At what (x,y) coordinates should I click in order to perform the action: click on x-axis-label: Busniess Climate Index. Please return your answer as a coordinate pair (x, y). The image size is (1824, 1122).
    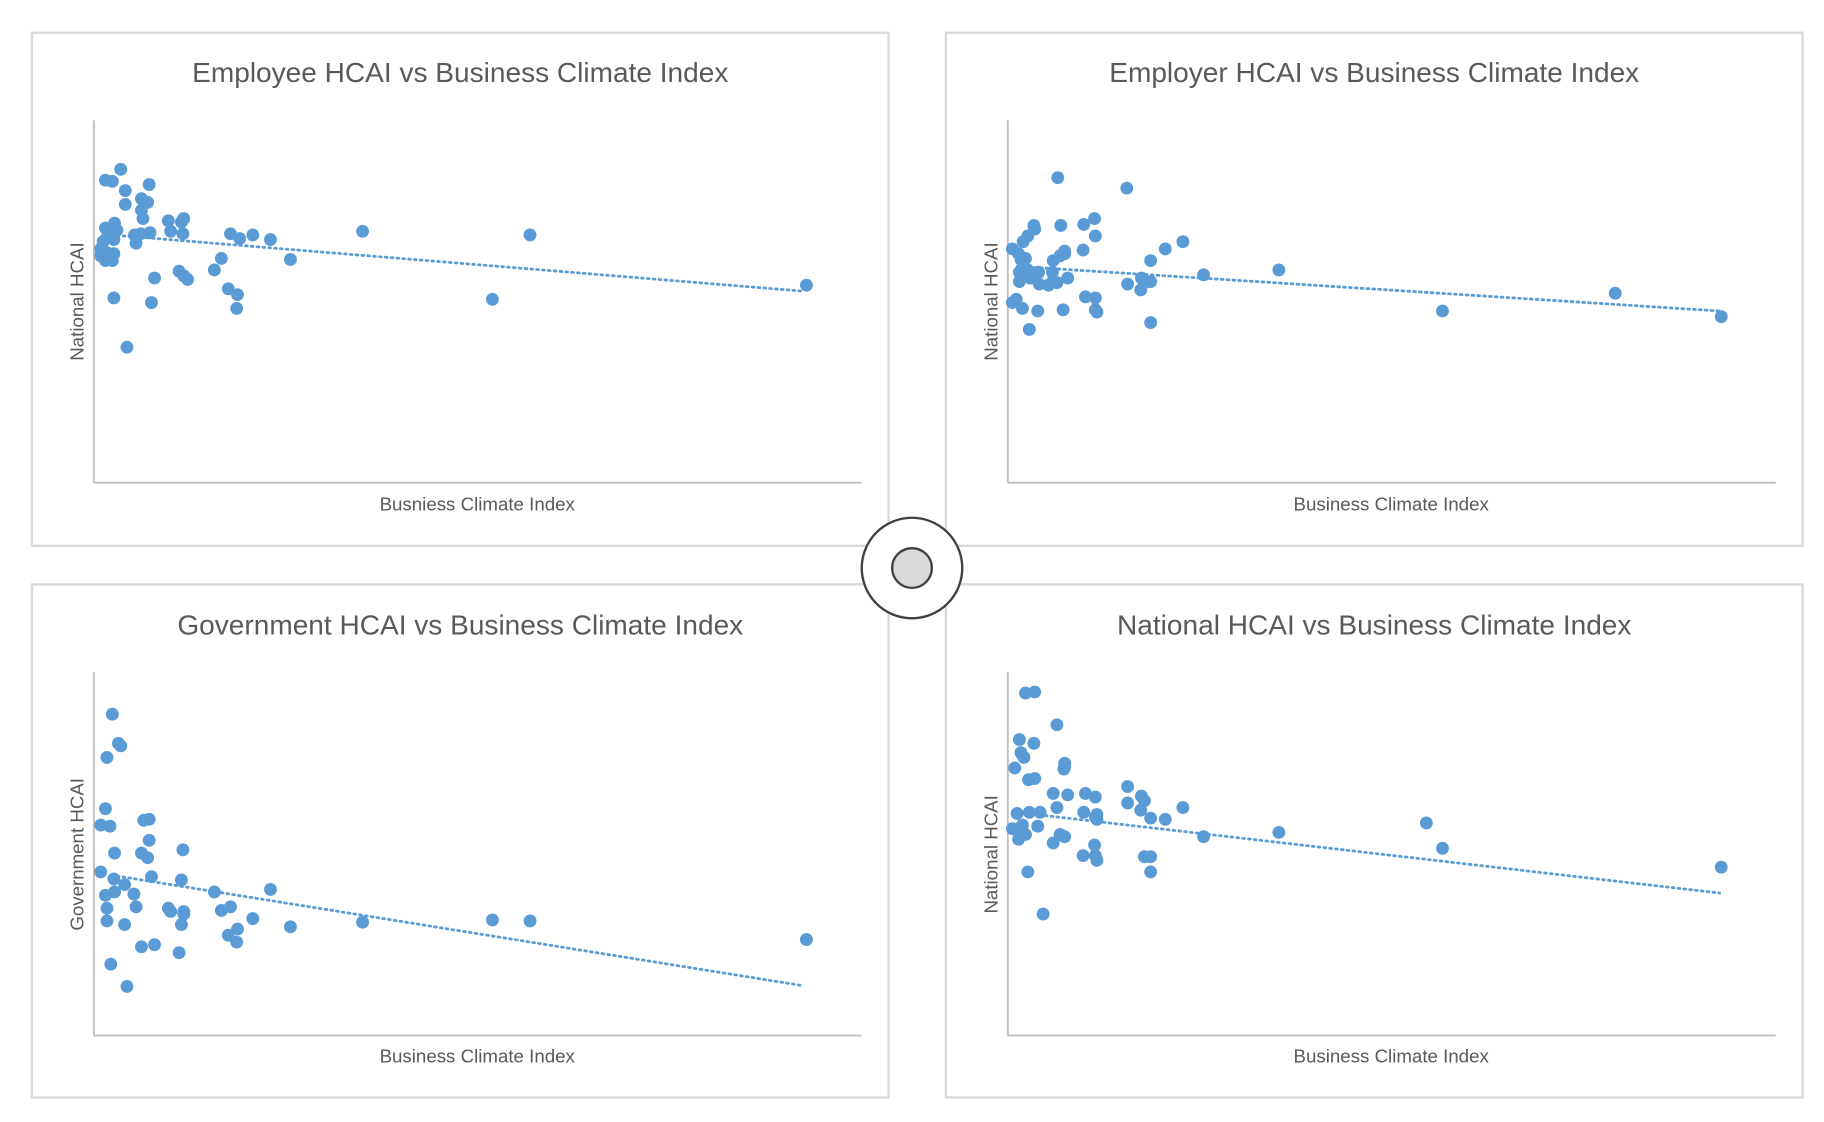
    Looking at the image, I should click on (478, 504).